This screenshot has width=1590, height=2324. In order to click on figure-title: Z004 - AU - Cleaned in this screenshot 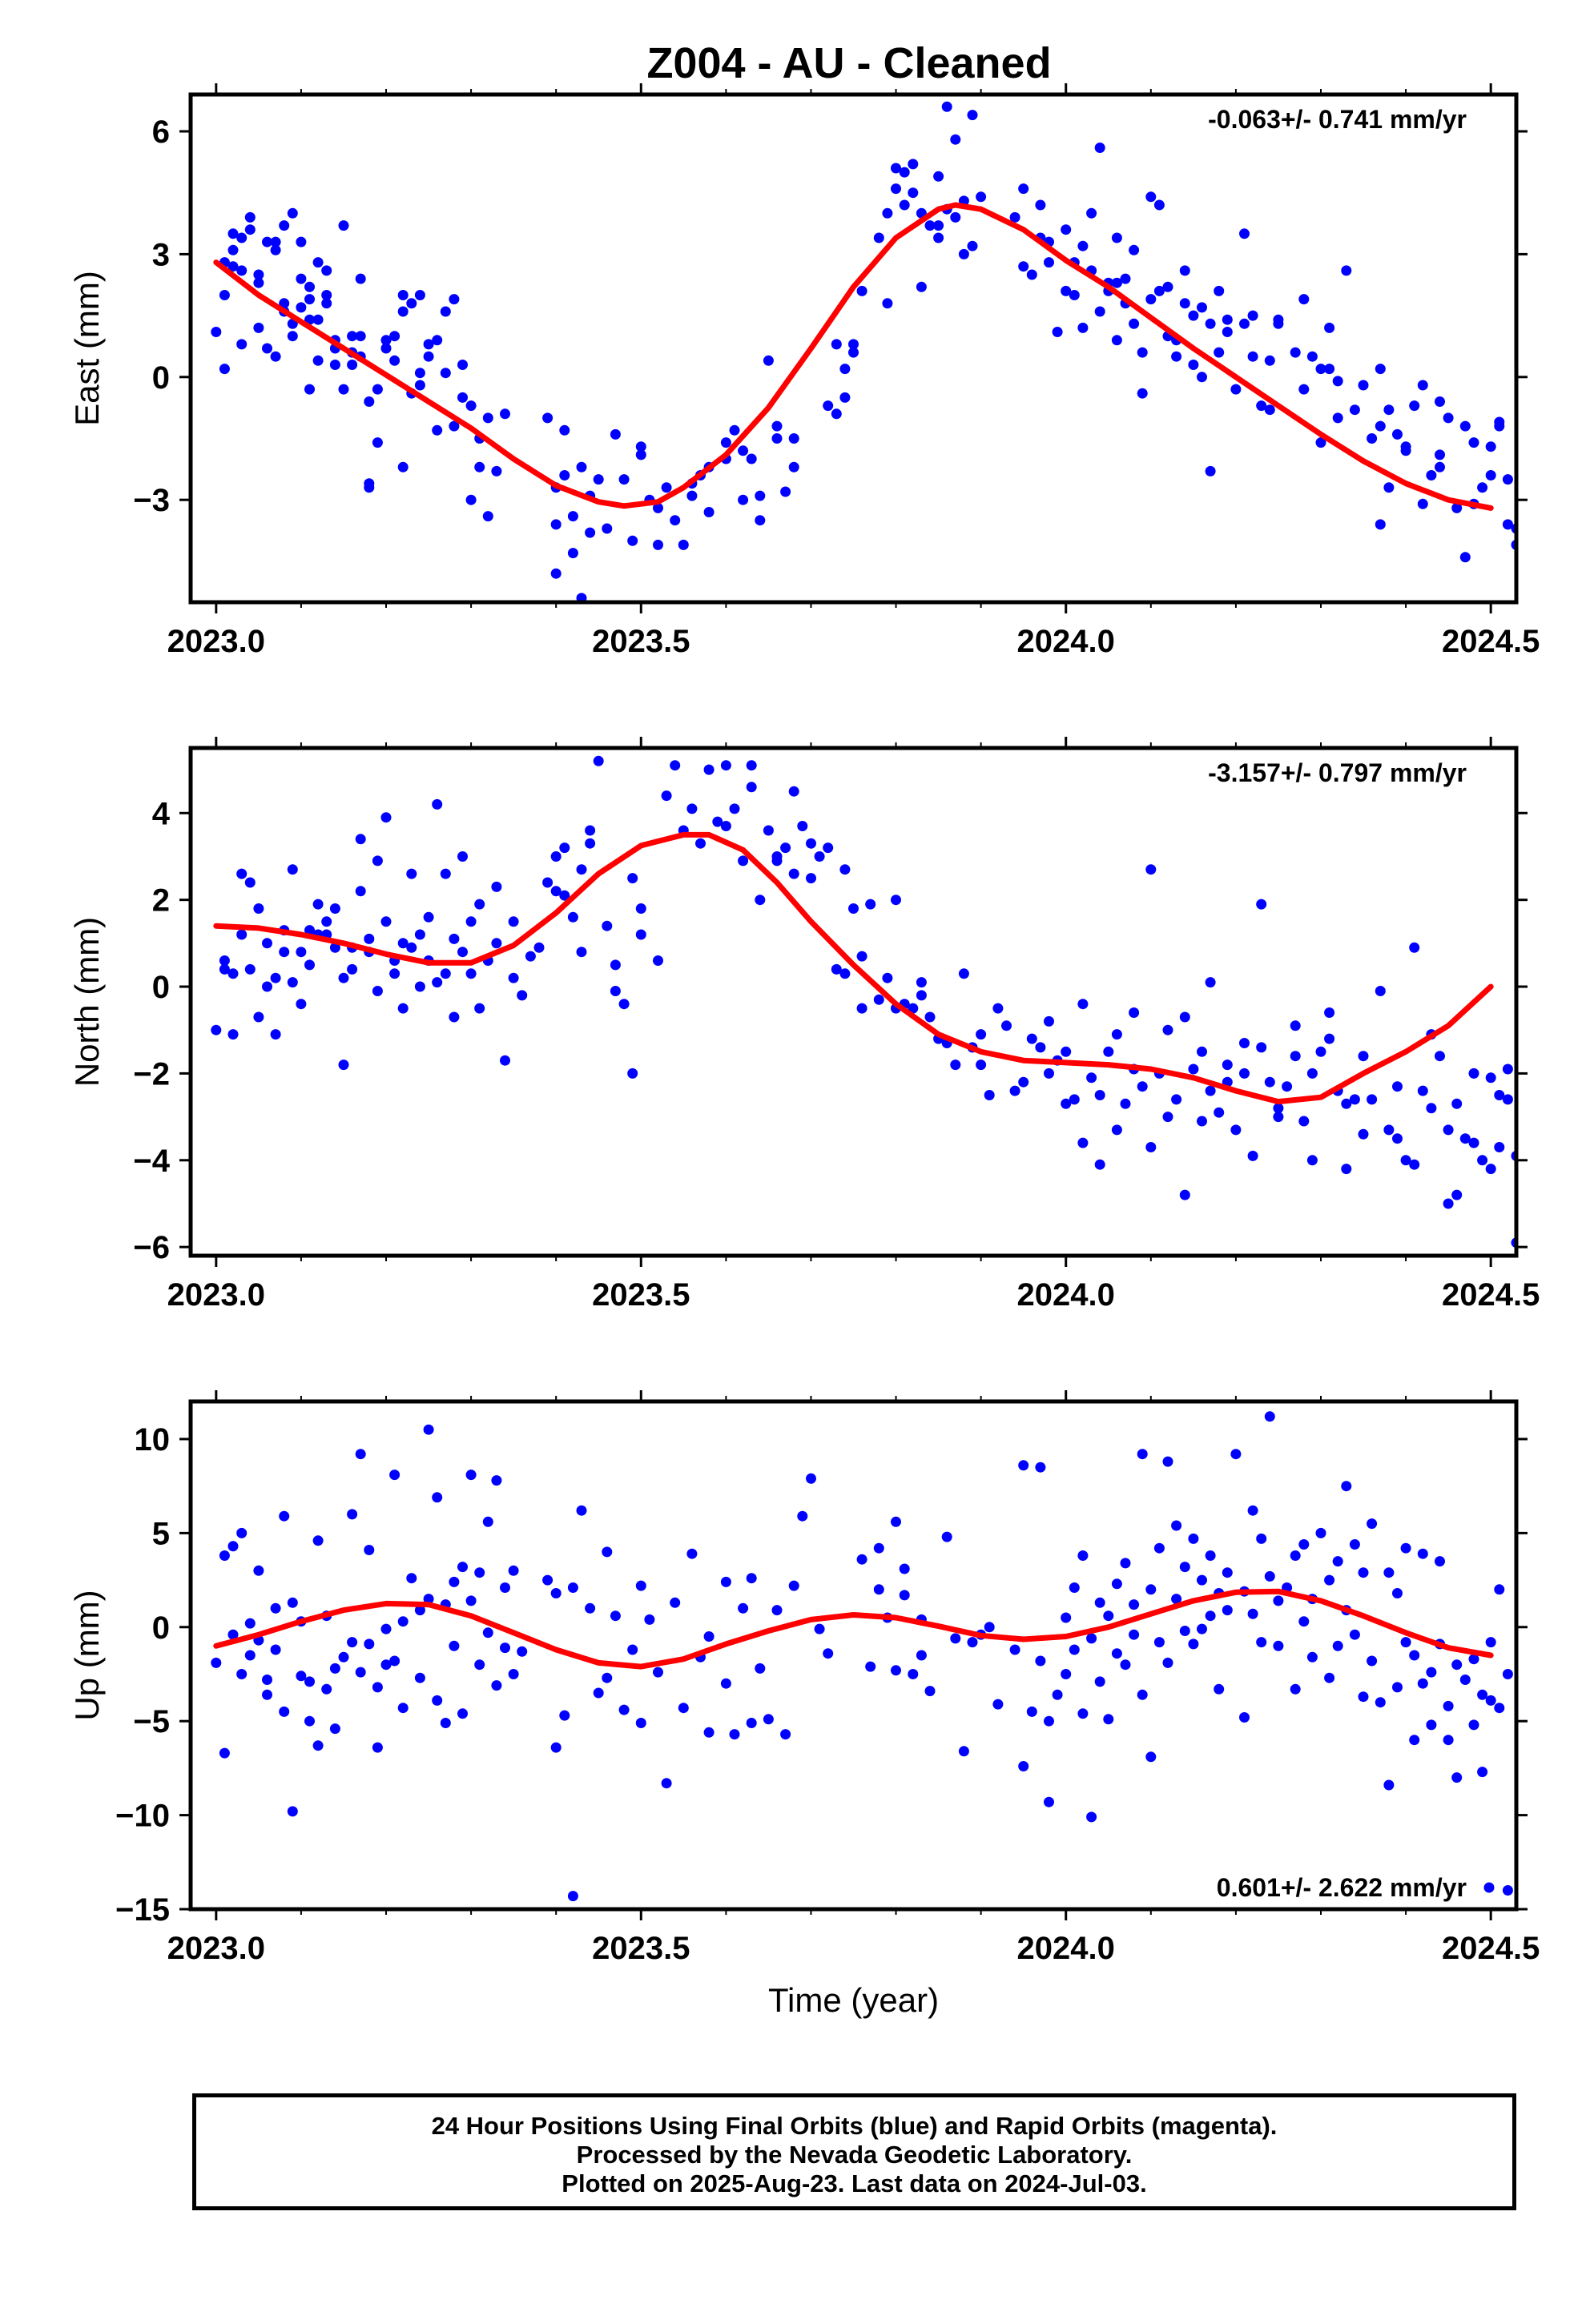, I will do `click(849, 63)`.